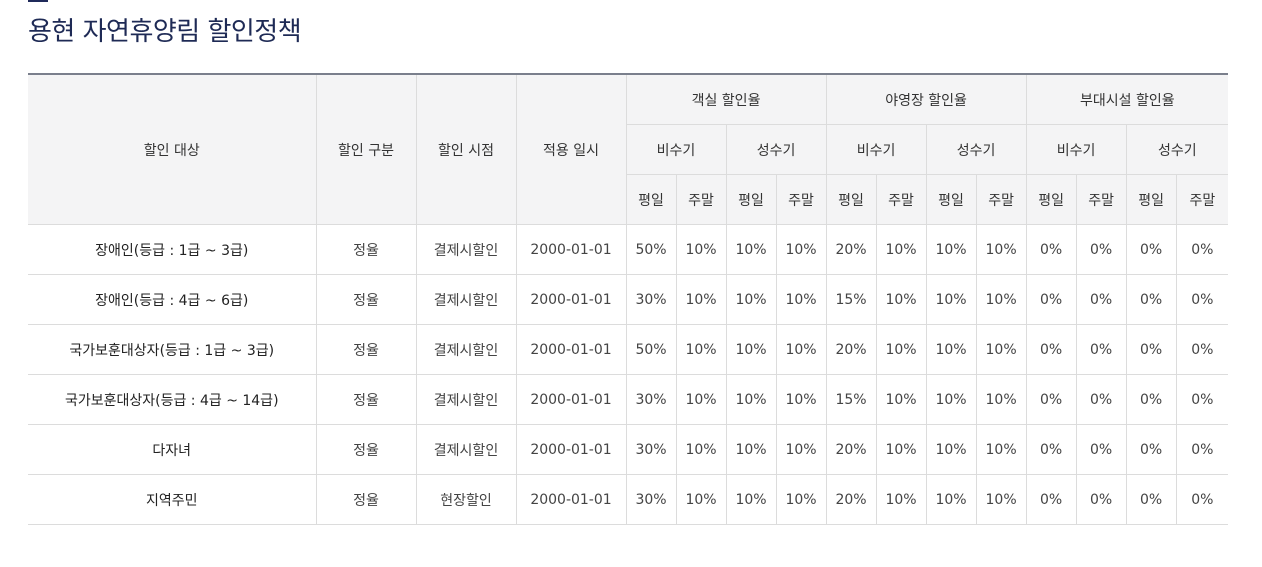 Image resolution: width=1262 pixels, height=567 pixels. What do you see at coordinates (172, 249) in the screenshot?
I see `target-cell: 장애인(등급 : 1급 ~ 3급)` at bounding box center [172, 249].